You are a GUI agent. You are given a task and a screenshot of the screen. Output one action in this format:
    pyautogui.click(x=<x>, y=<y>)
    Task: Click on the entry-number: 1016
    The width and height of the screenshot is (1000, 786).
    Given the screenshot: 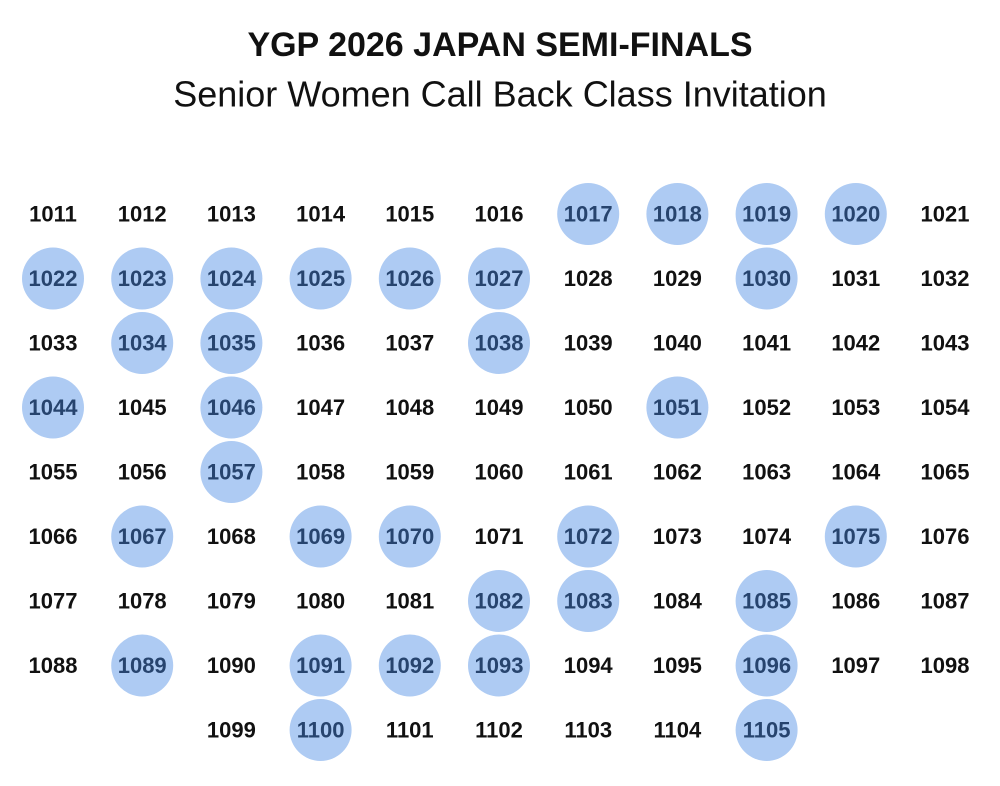 What is the action you would take?
    pyautogui.click(x=499, y=214)
    